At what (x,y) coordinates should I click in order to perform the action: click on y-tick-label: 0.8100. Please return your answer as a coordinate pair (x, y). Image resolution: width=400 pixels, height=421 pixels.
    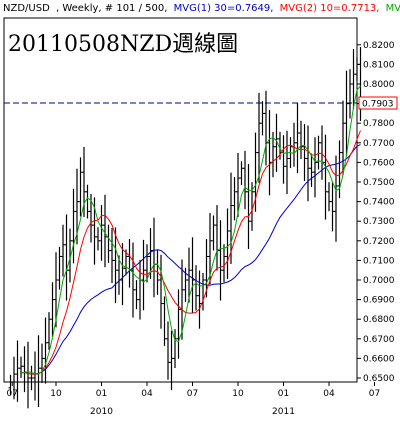
    Looking at the image, I should click on (379, 65).